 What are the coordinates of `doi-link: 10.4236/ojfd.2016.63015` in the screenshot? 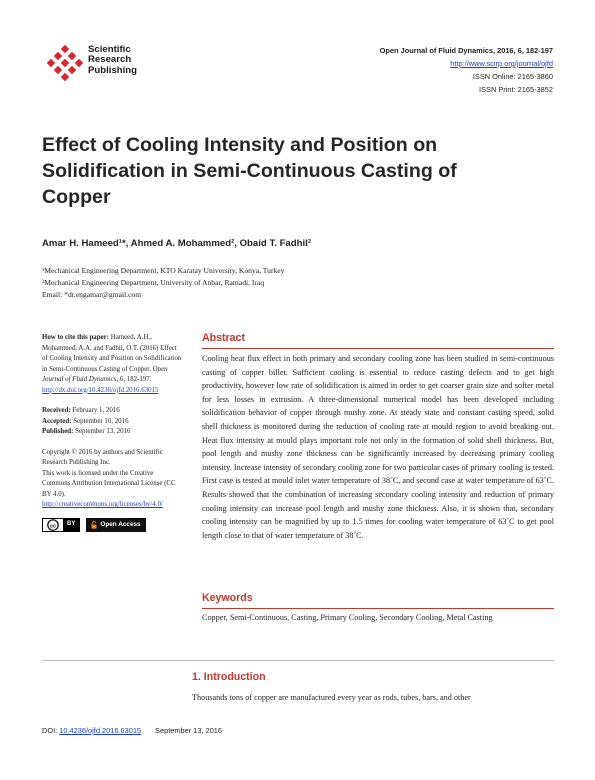 It's located at (100, 730).